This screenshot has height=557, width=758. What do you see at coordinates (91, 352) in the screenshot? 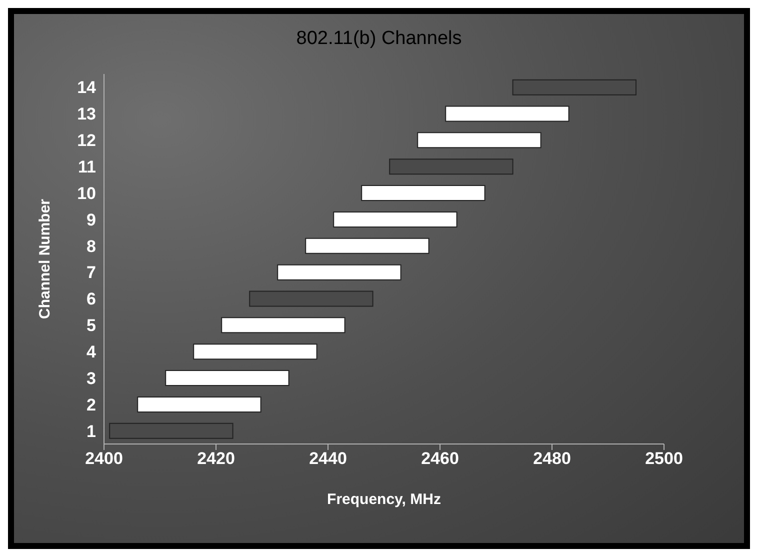
I see `y-tick-label: 4` at bounding box center [91, 352].